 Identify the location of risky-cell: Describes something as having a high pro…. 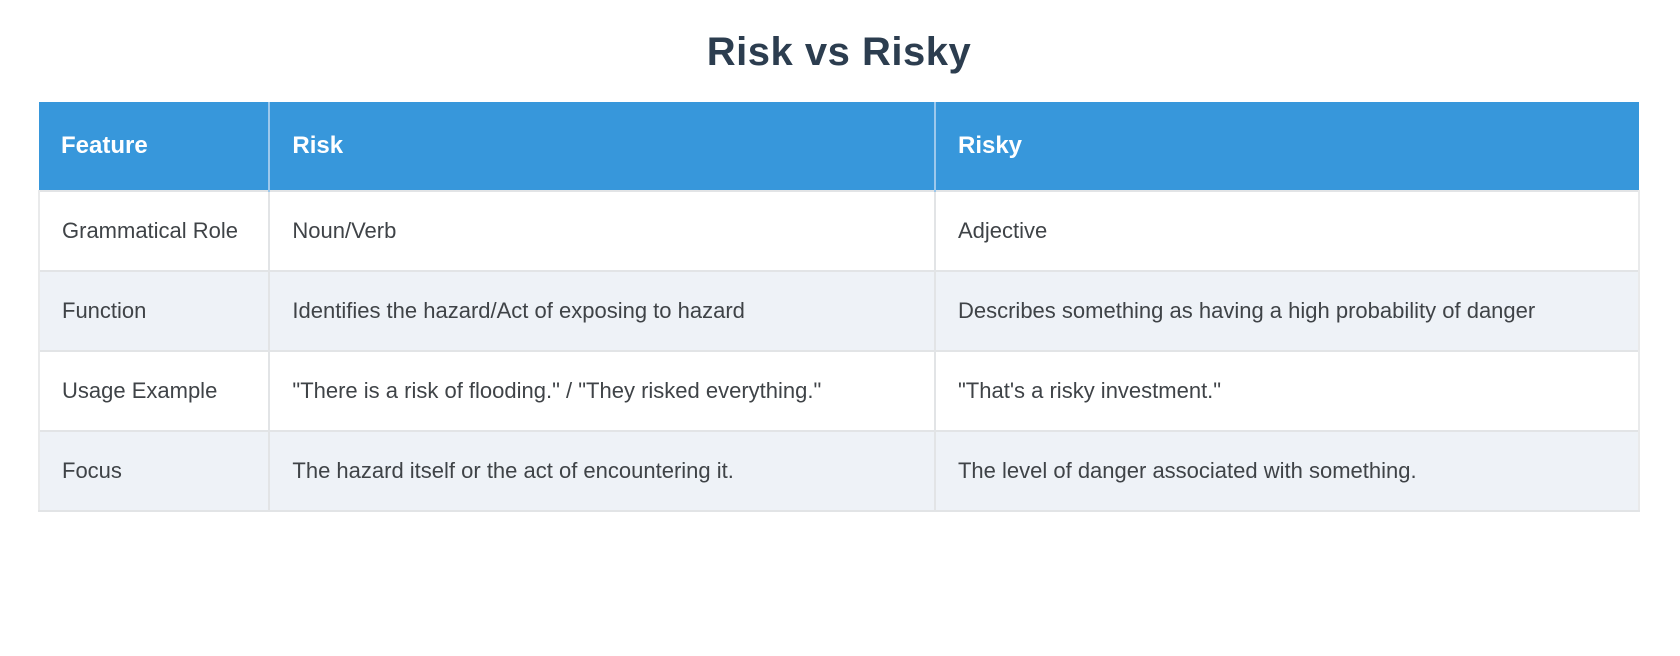
(1287, 310).